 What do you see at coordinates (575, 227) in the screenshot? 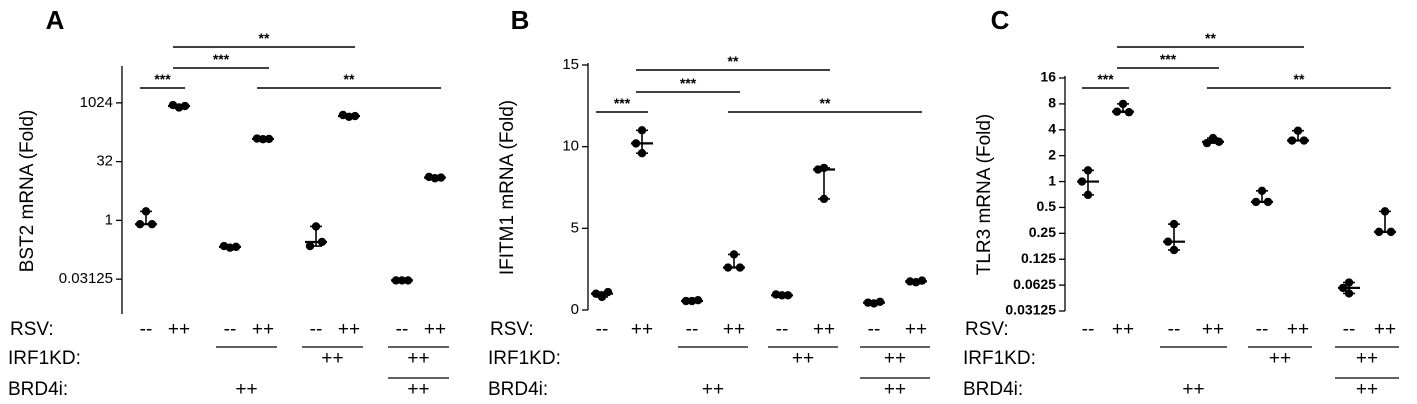
I see `y-tick-label: 5` at bounding box center [575, 227].